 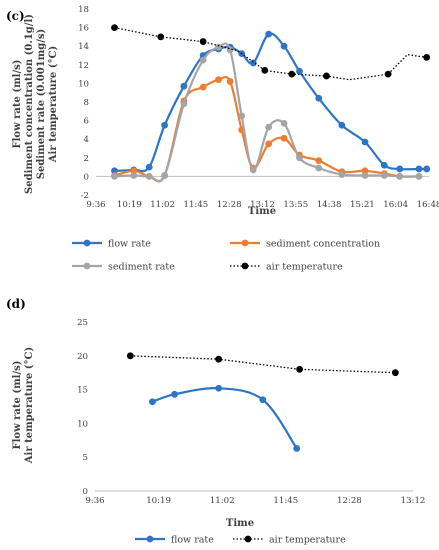 I want to click on panel-d-ylabels: Flow rate (ml/s) Air temperature (°C), so click(x=23, y=405).